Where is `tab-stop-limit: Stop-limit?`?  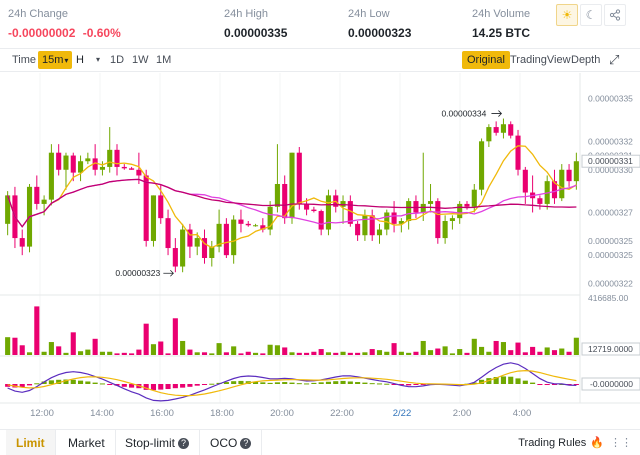 tab-stop-limit: Stop-limit? is located at coordinates (158, 442).